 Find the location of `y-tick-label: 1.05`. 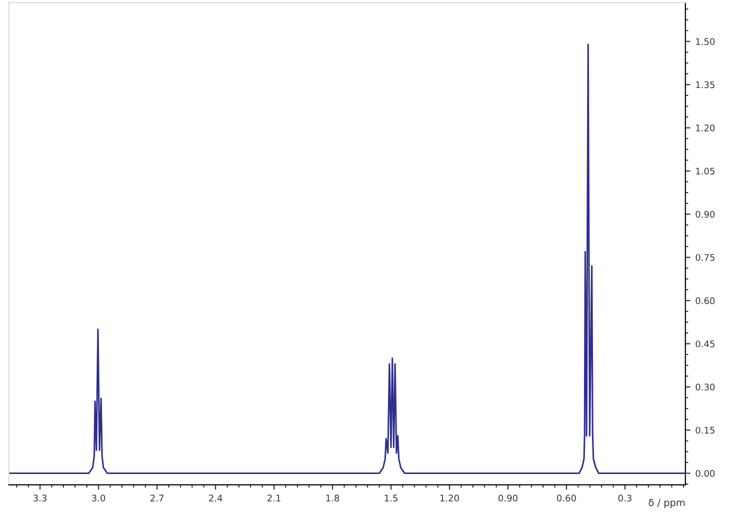

y-tick-label: 1.05 is located at coordinates (705, 171).